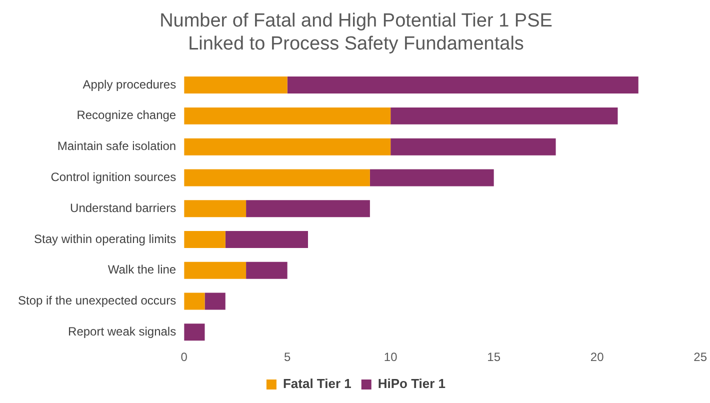 This screenshot has width=710, height=403. Describe the element at coordinates (129, 84) in the screenshot. I see `y-tick-label: Apply procedures` at that location.